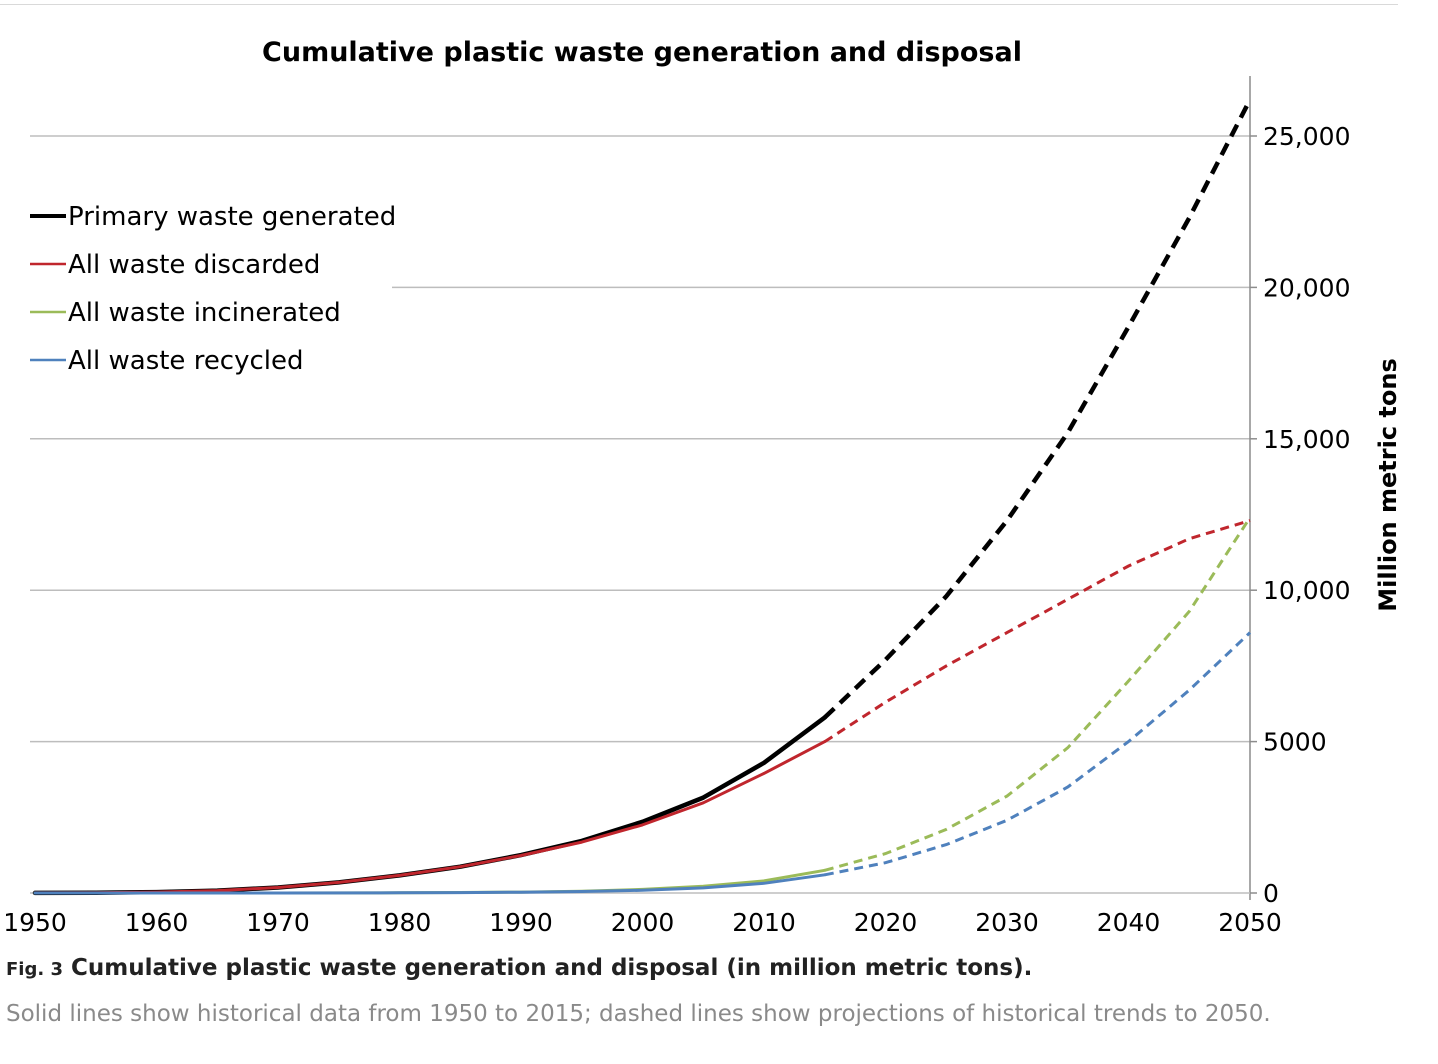  I want to click on x-tick-label: 1970, so click(278, 922).